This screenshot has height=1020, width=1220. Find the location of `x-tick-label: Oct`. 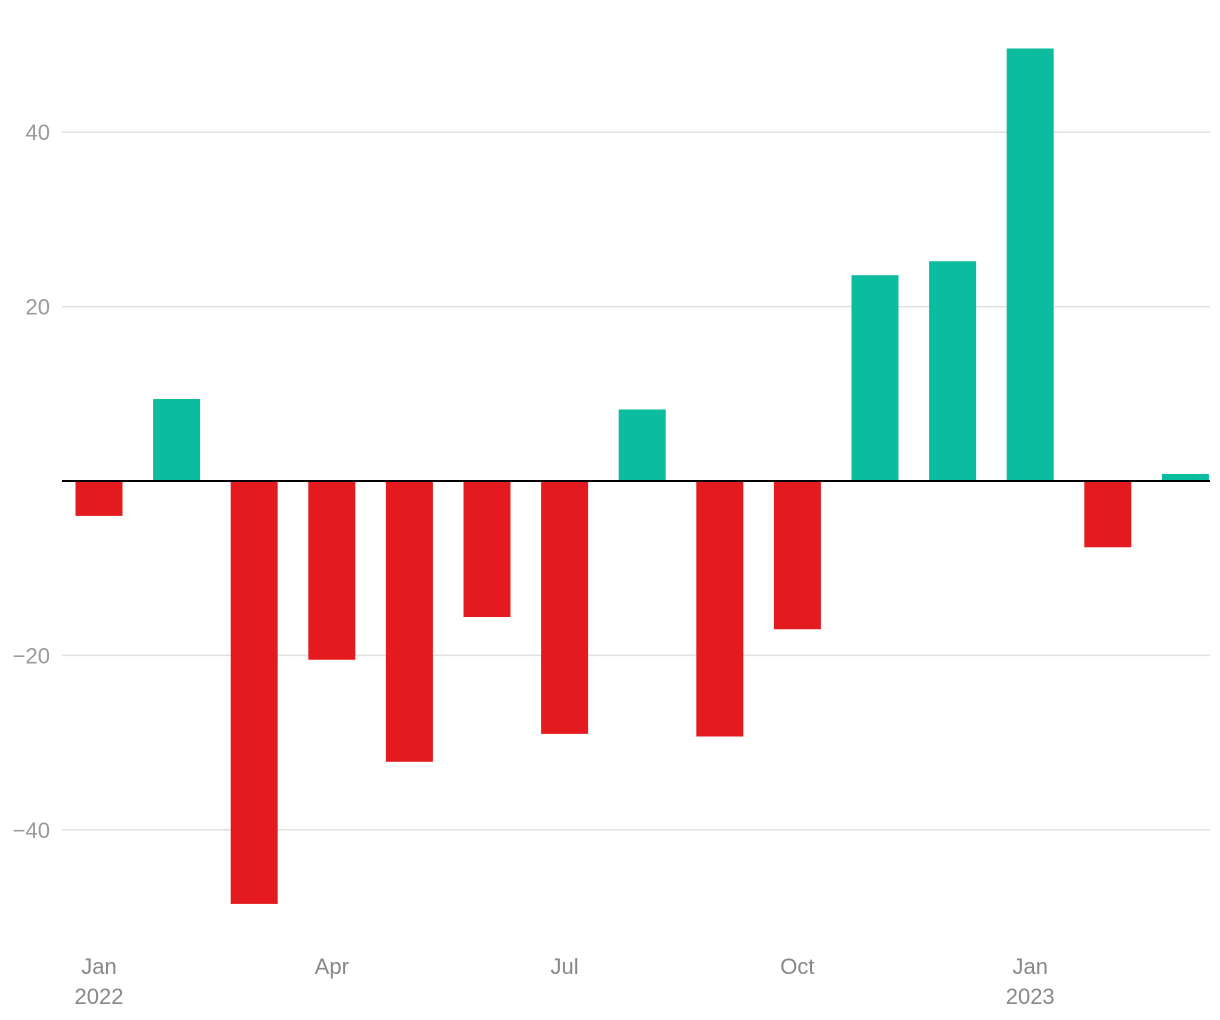

x-tick-label: Oct is located at coordinates (797, 966).